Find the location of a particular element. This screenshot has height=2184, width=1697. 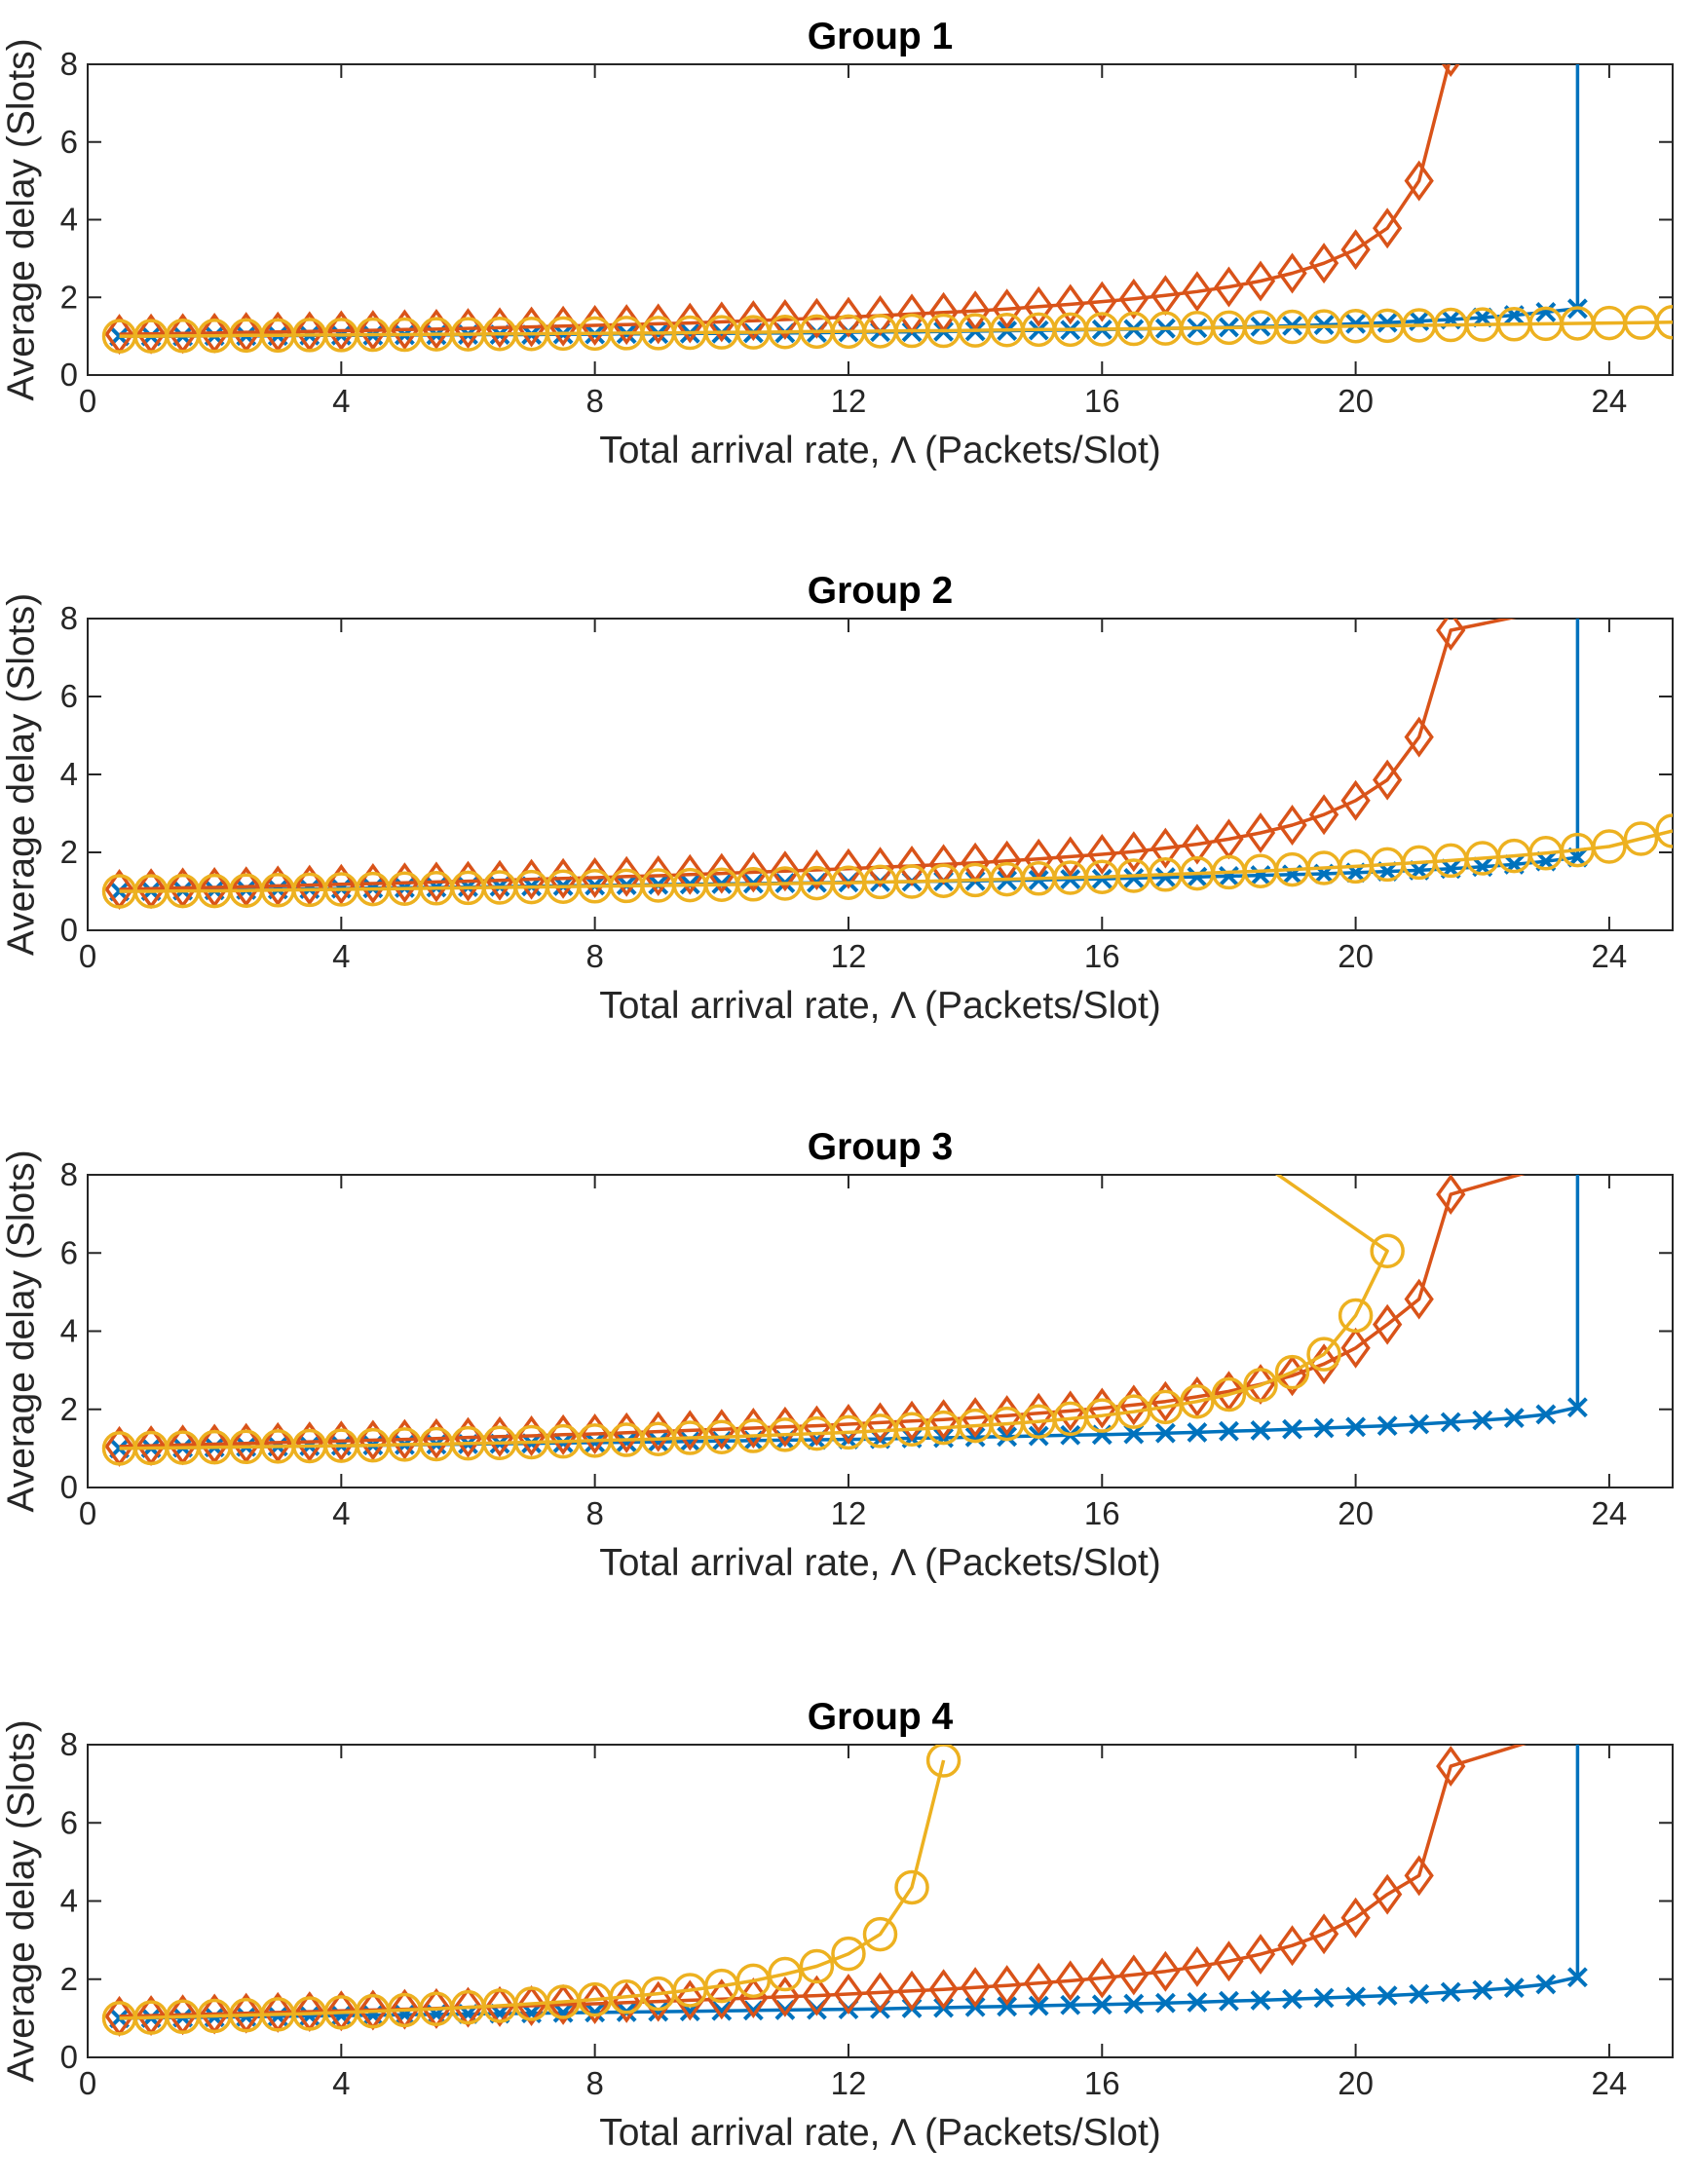

x-tick-label: 24 is located at coordinates (1610, 956).